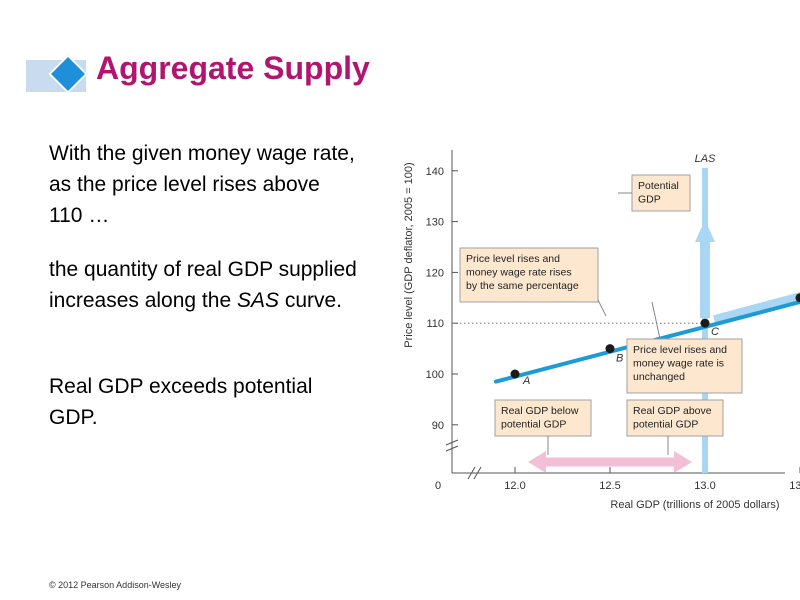 The height and width of the screenshot is (600, 800). I want to click on y-tick-label-120: 120, so click(435, 273).